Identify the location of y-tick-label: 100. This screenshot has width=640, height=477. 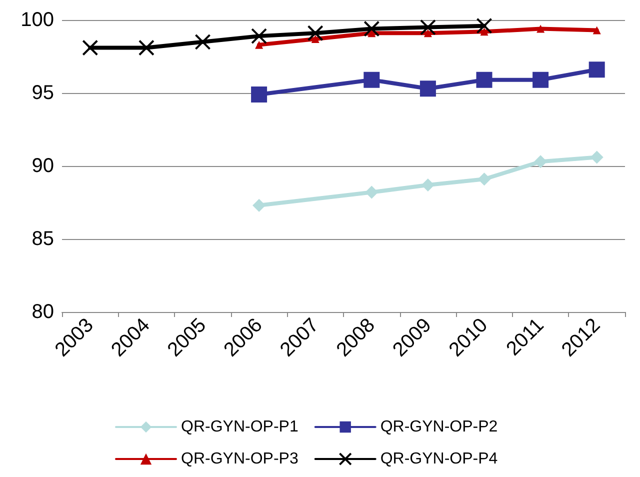
(37, 20).